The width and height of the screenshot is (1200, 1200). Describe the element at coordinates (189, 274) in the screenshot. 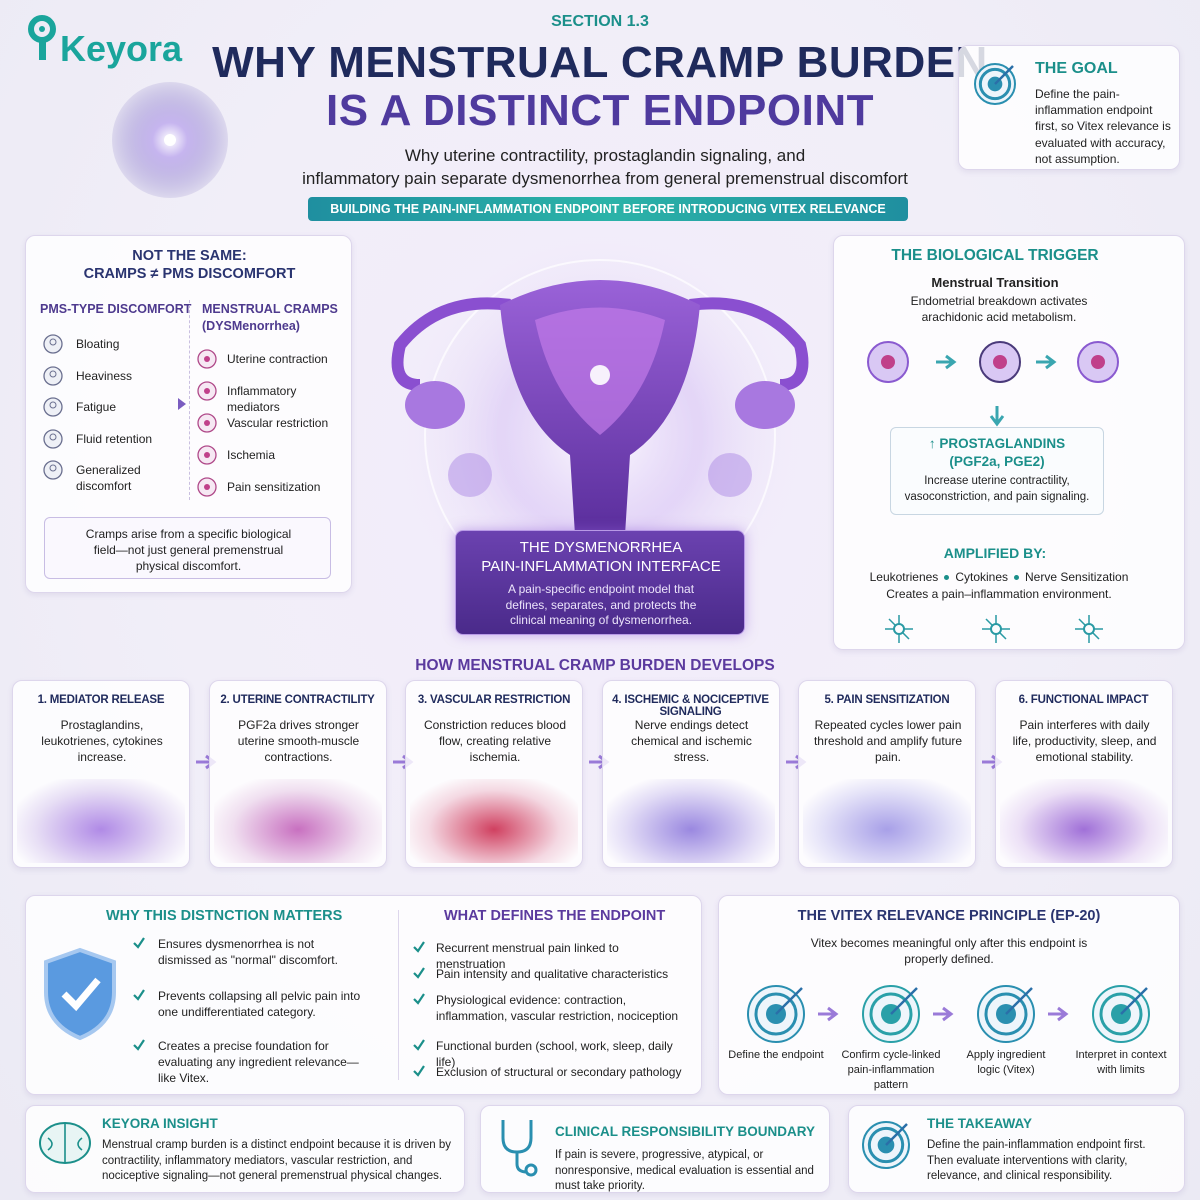

I see `comparison-title: CRAMPS ≠ PMS DISCOMFORT` at that location.